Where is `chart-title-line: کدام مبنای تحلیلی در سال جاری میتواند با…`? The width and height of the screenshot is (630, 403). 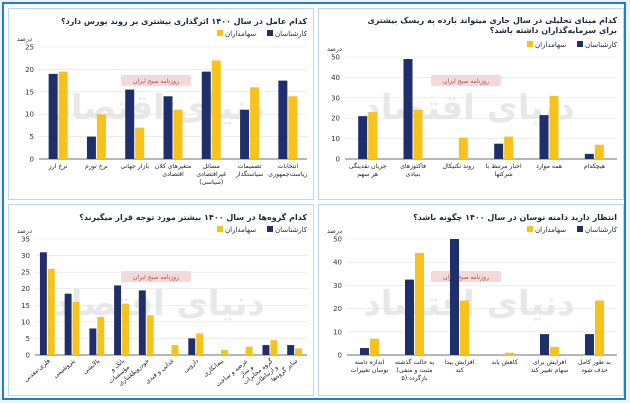 chart-title-line: کدام مبنای تحلیلی در سال جاری میتواند با… is located at coordinates (492, 20).